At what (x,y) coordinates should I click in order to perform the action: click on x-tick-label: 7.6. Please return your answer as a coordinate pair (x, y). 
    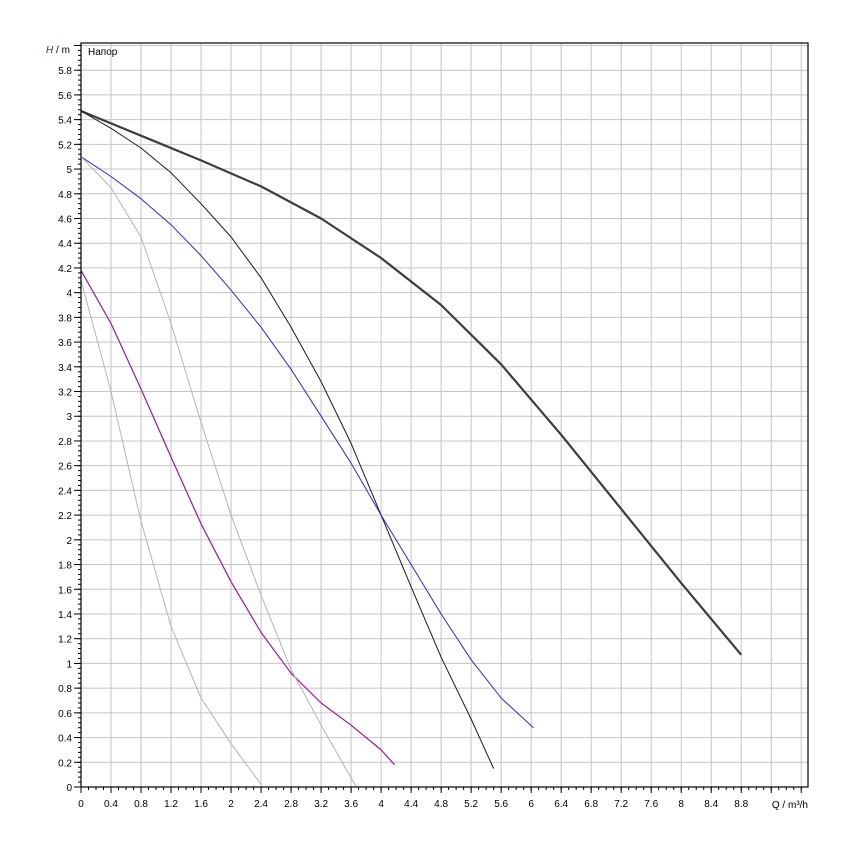
    Looking at the image, I should click on (651, 804).